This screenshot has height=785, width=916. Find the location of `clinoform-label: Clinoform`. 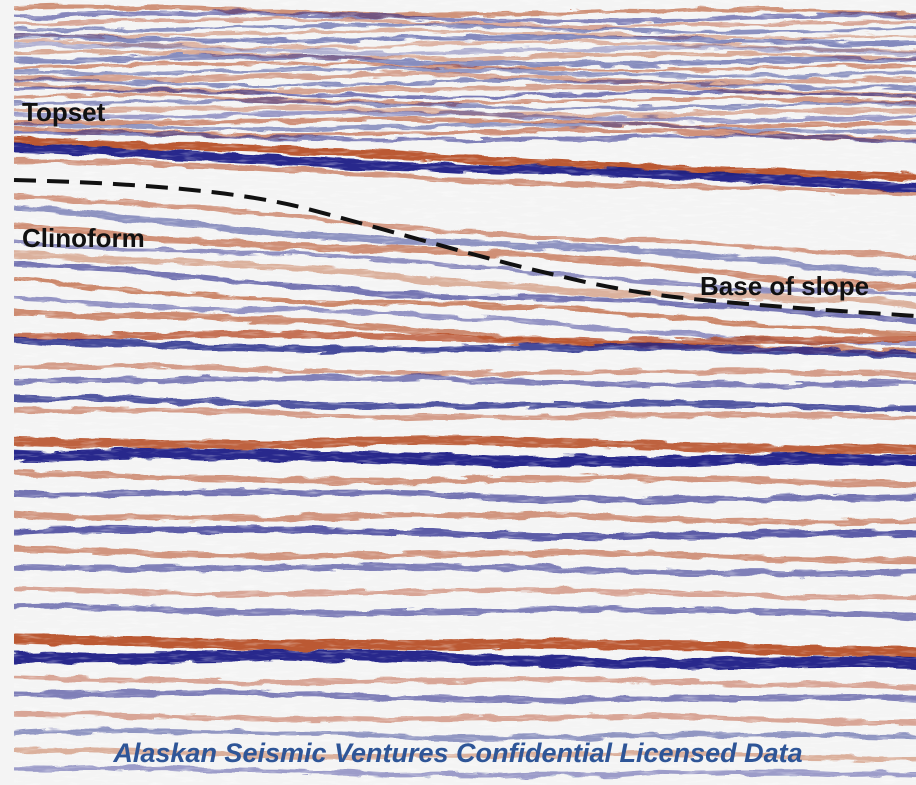

clinoform-label: Clinoform is located at coordinates (83, 238).